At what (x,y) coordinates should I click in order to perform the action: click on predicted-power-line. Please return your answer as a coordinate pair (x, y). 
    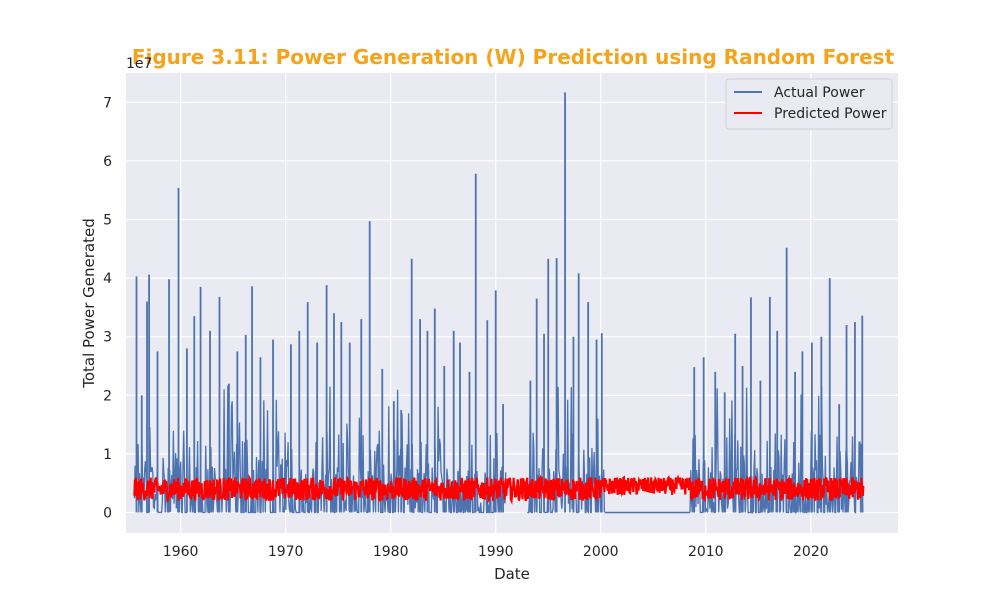
    Looking at the image, I should click on (499, 489).